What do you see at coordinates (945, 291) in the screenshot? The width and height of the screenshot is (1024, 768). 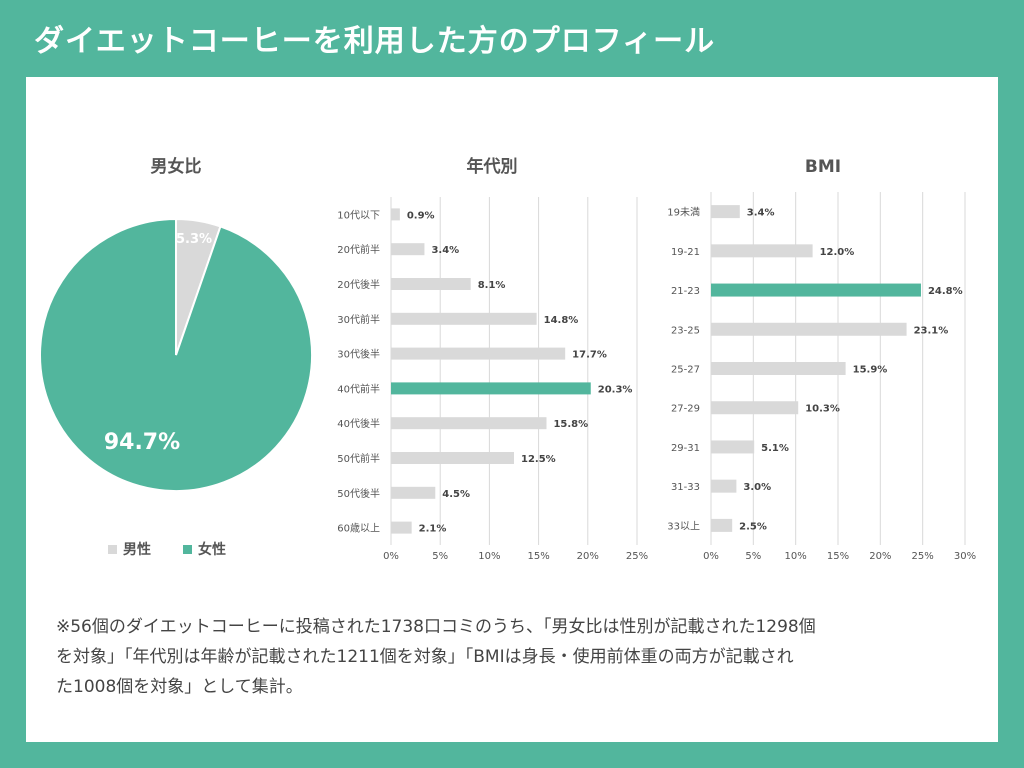 I see `data-label: 24.8%` at bounding box center [945, 291].